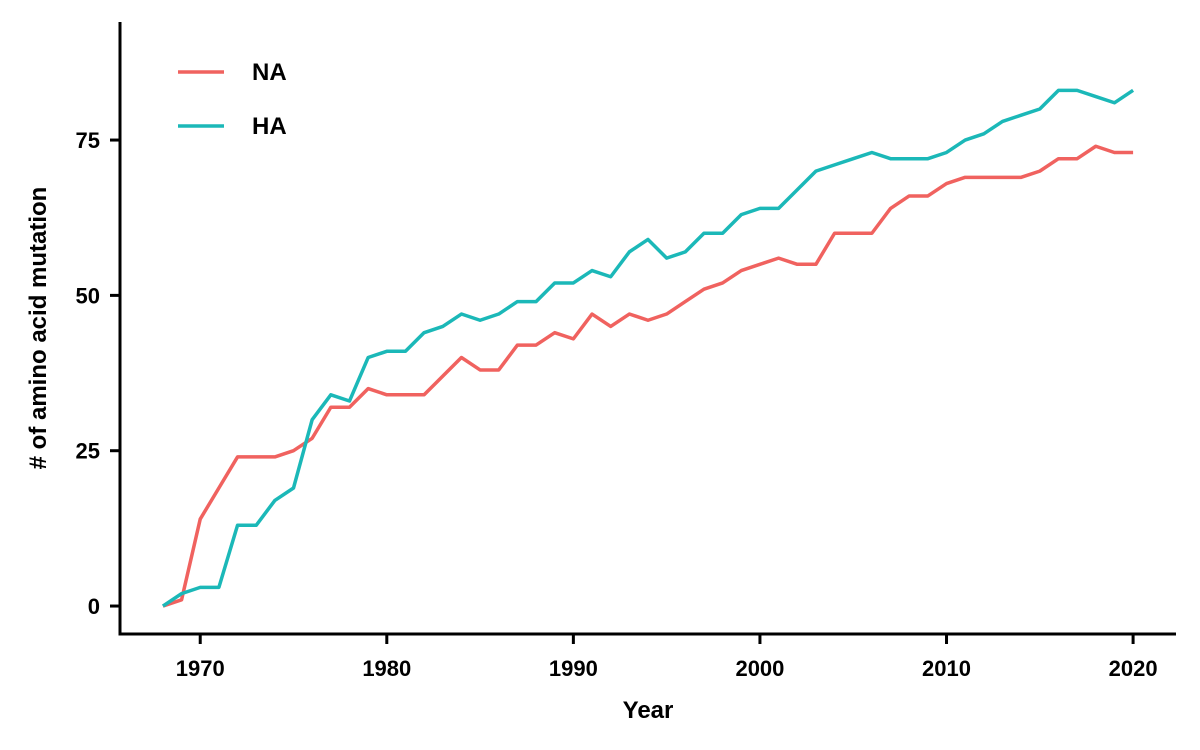 The image size is (1200, 750). Describe the element at coordinates (269, 126) in the screenshot. I see `legend-label-ha: HA` at that location.